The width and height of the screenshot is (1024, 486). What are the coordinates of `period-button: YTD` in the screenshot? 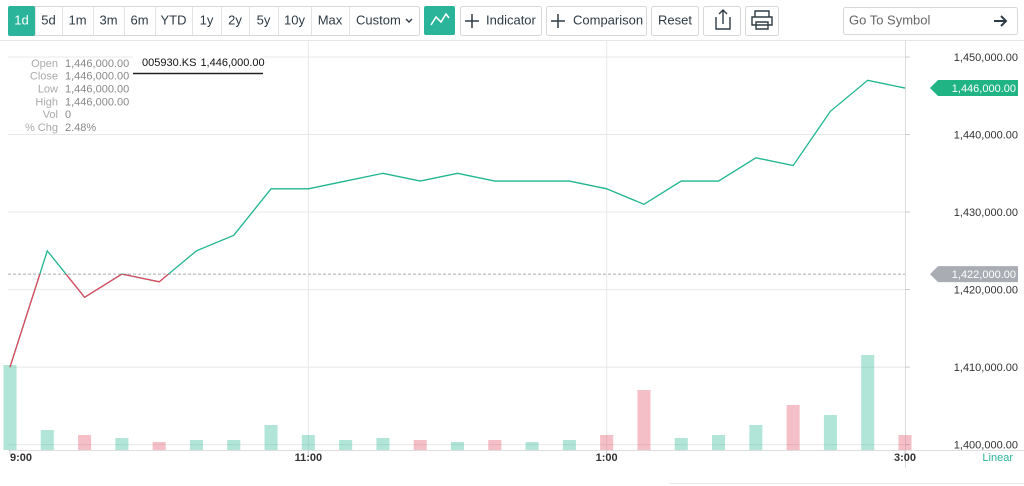 It's located at (174, 19).